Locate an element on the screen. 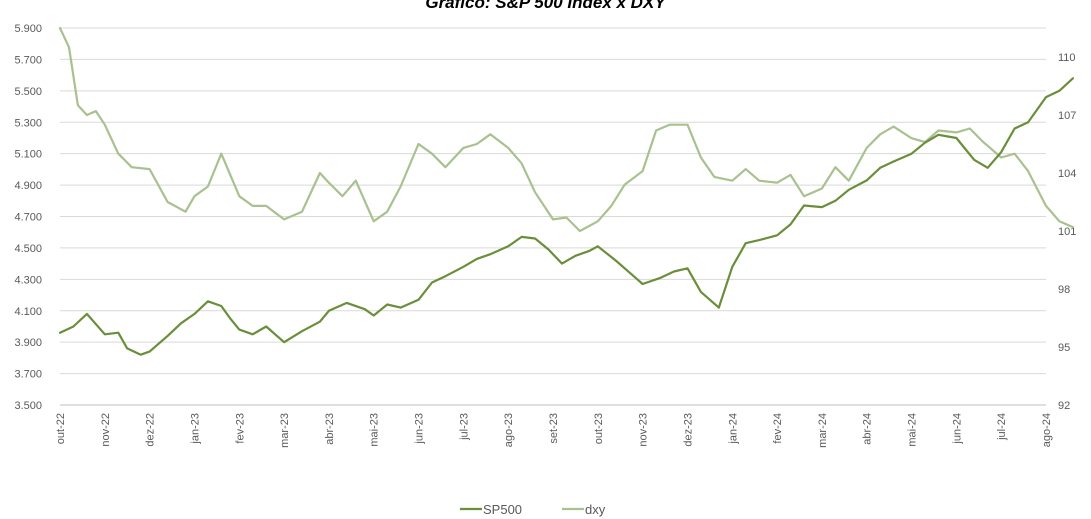  x-tick-label: fev-23 is located at coordinates (240, 428).